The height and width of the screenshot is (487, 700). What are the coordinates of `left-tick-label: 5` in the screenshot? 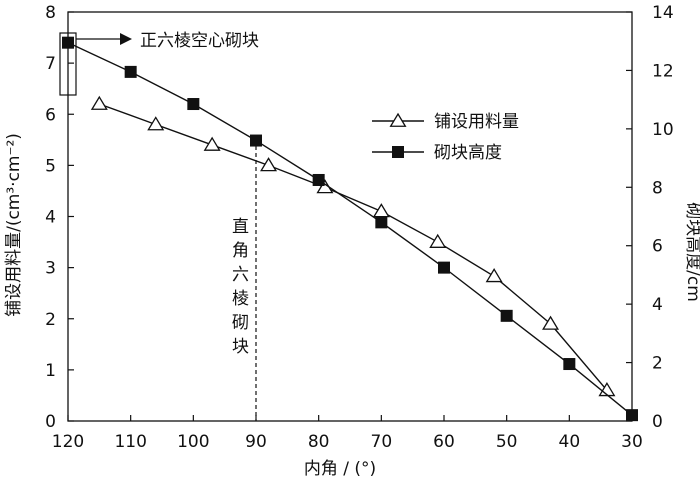 It's located at (50, 166).